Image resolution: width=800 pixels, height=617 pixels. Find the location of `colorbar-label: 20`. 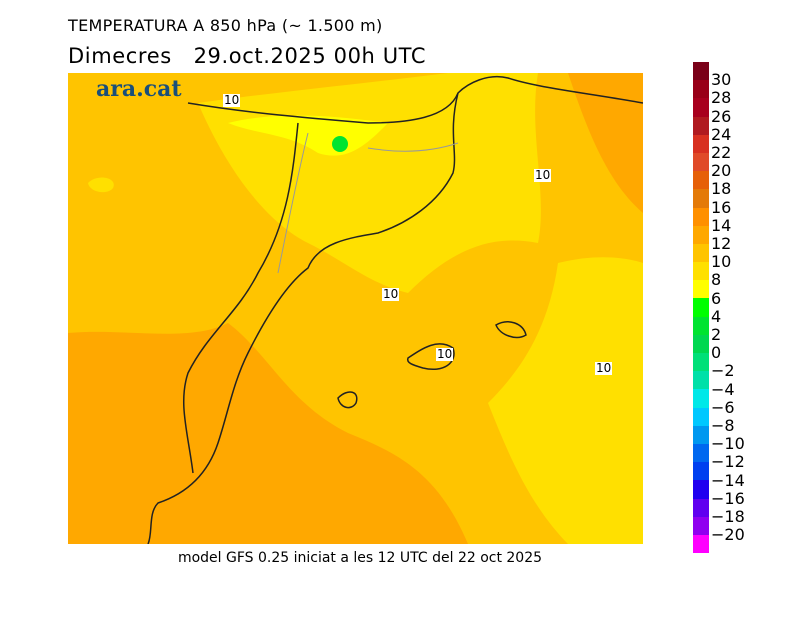

colorbar-label: 20 is located at coordinates (721, 171).